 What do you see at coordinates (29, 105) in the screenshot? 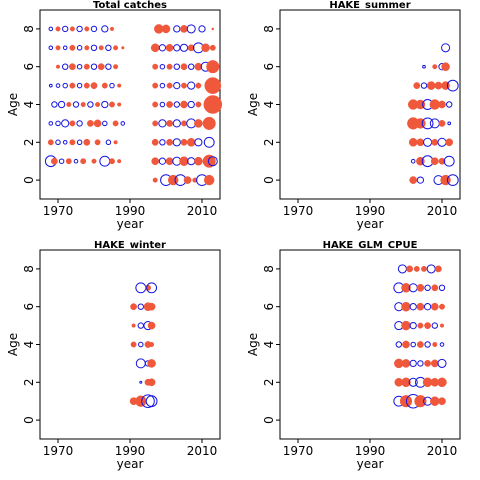
I see `y-tick-label: 4` at bounding box center [29, 105].